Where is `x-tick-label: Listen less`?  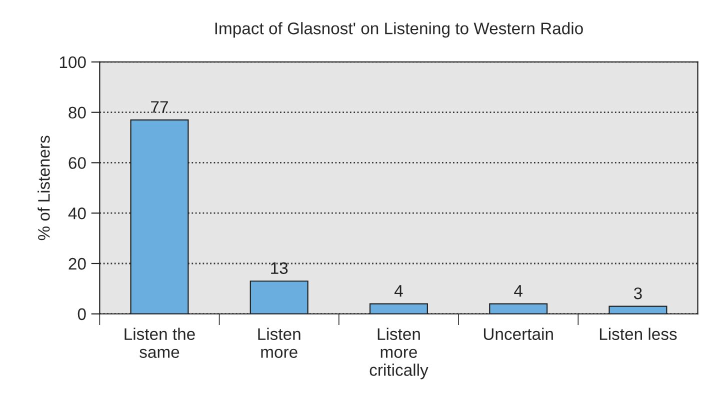 x-tick-label: Listen less is located at coordinates (638, 334).